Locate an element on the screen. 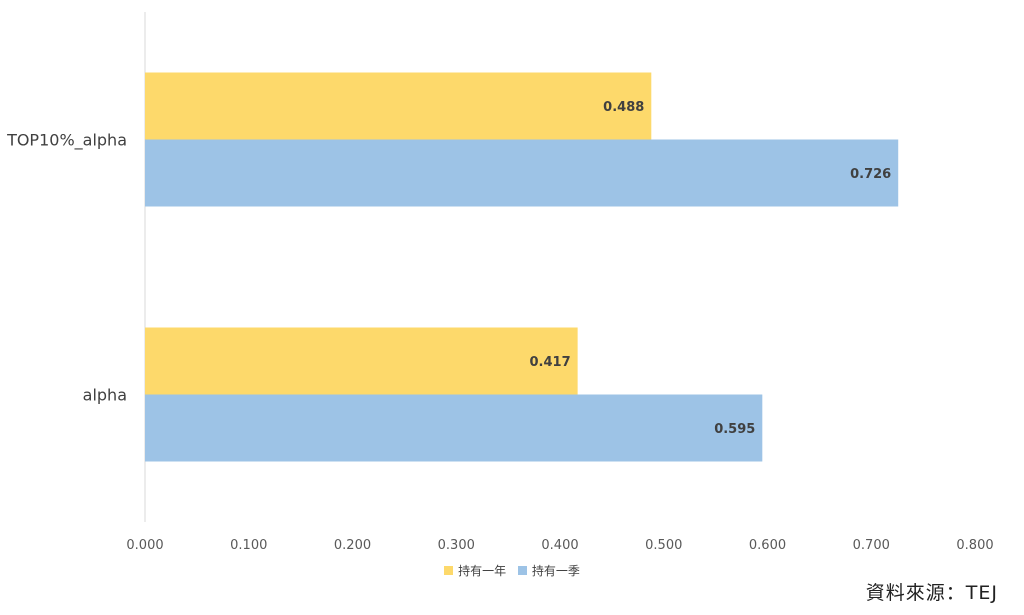 The image size is (1024, 615). x-tick-label: 0.200 is located at coordinates (352, 545).